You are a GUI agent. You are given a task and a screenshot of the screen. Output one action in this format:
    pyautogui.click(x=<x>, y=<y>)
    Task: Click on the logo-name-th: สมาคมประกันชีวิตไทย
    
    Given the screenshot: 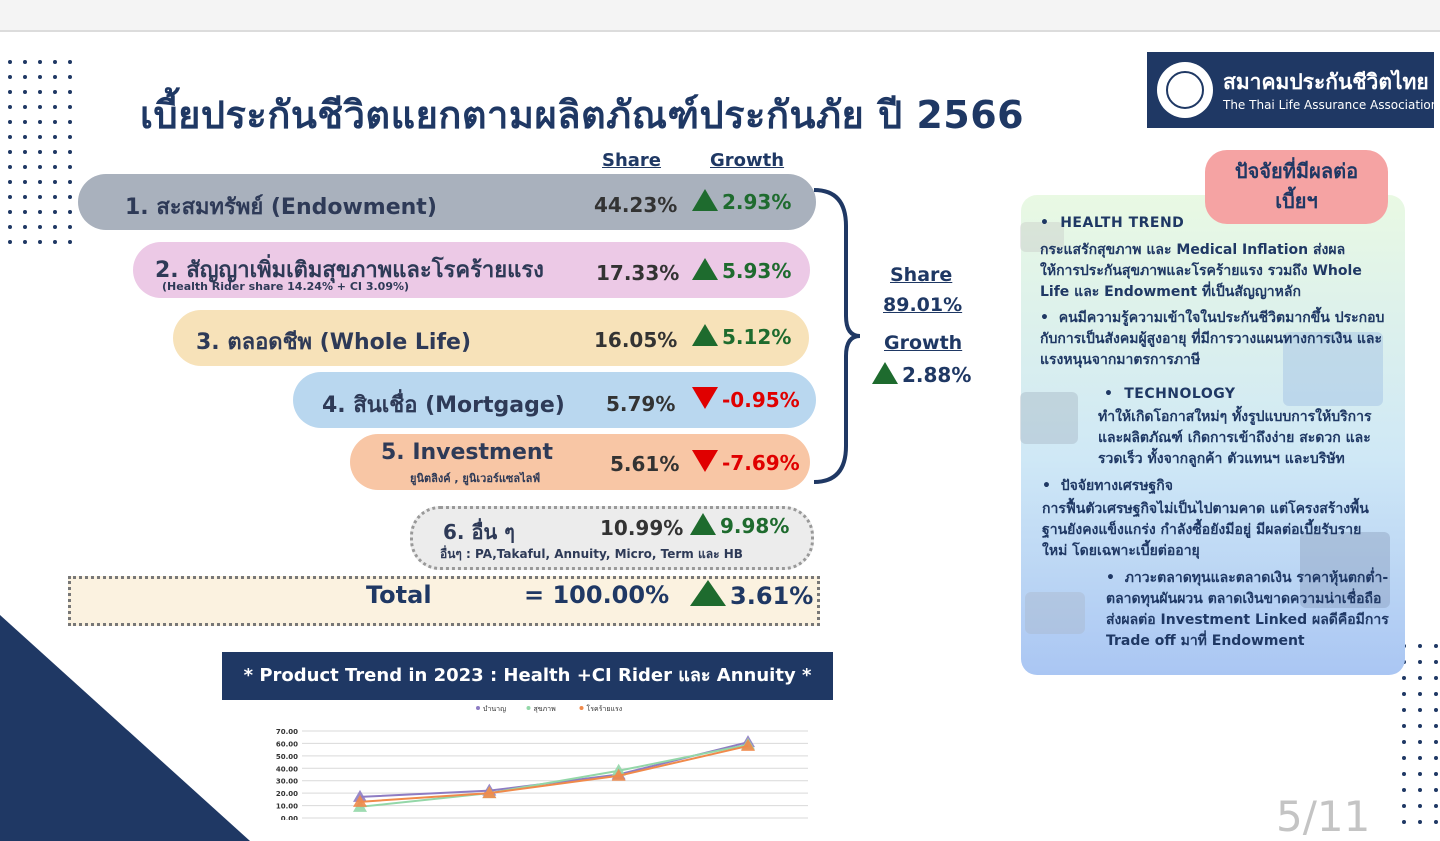 What is the action you would take?
    pyautogui.click(x=1326, y=82)
    